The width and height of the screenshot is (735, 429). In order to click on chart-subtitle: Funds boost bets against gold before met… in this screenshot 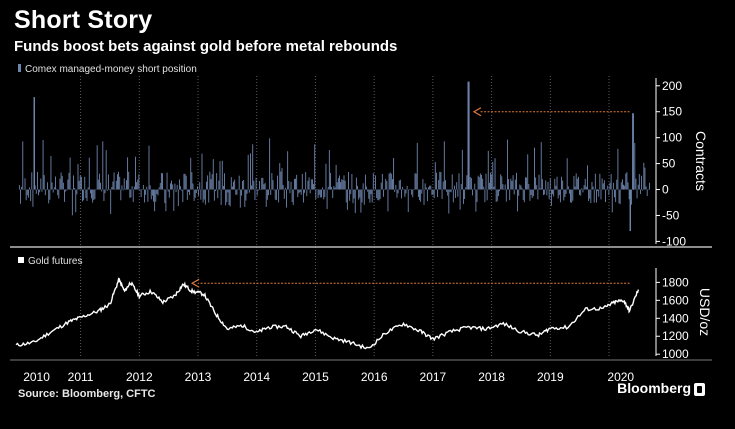, I will do `click(206, 46)`.